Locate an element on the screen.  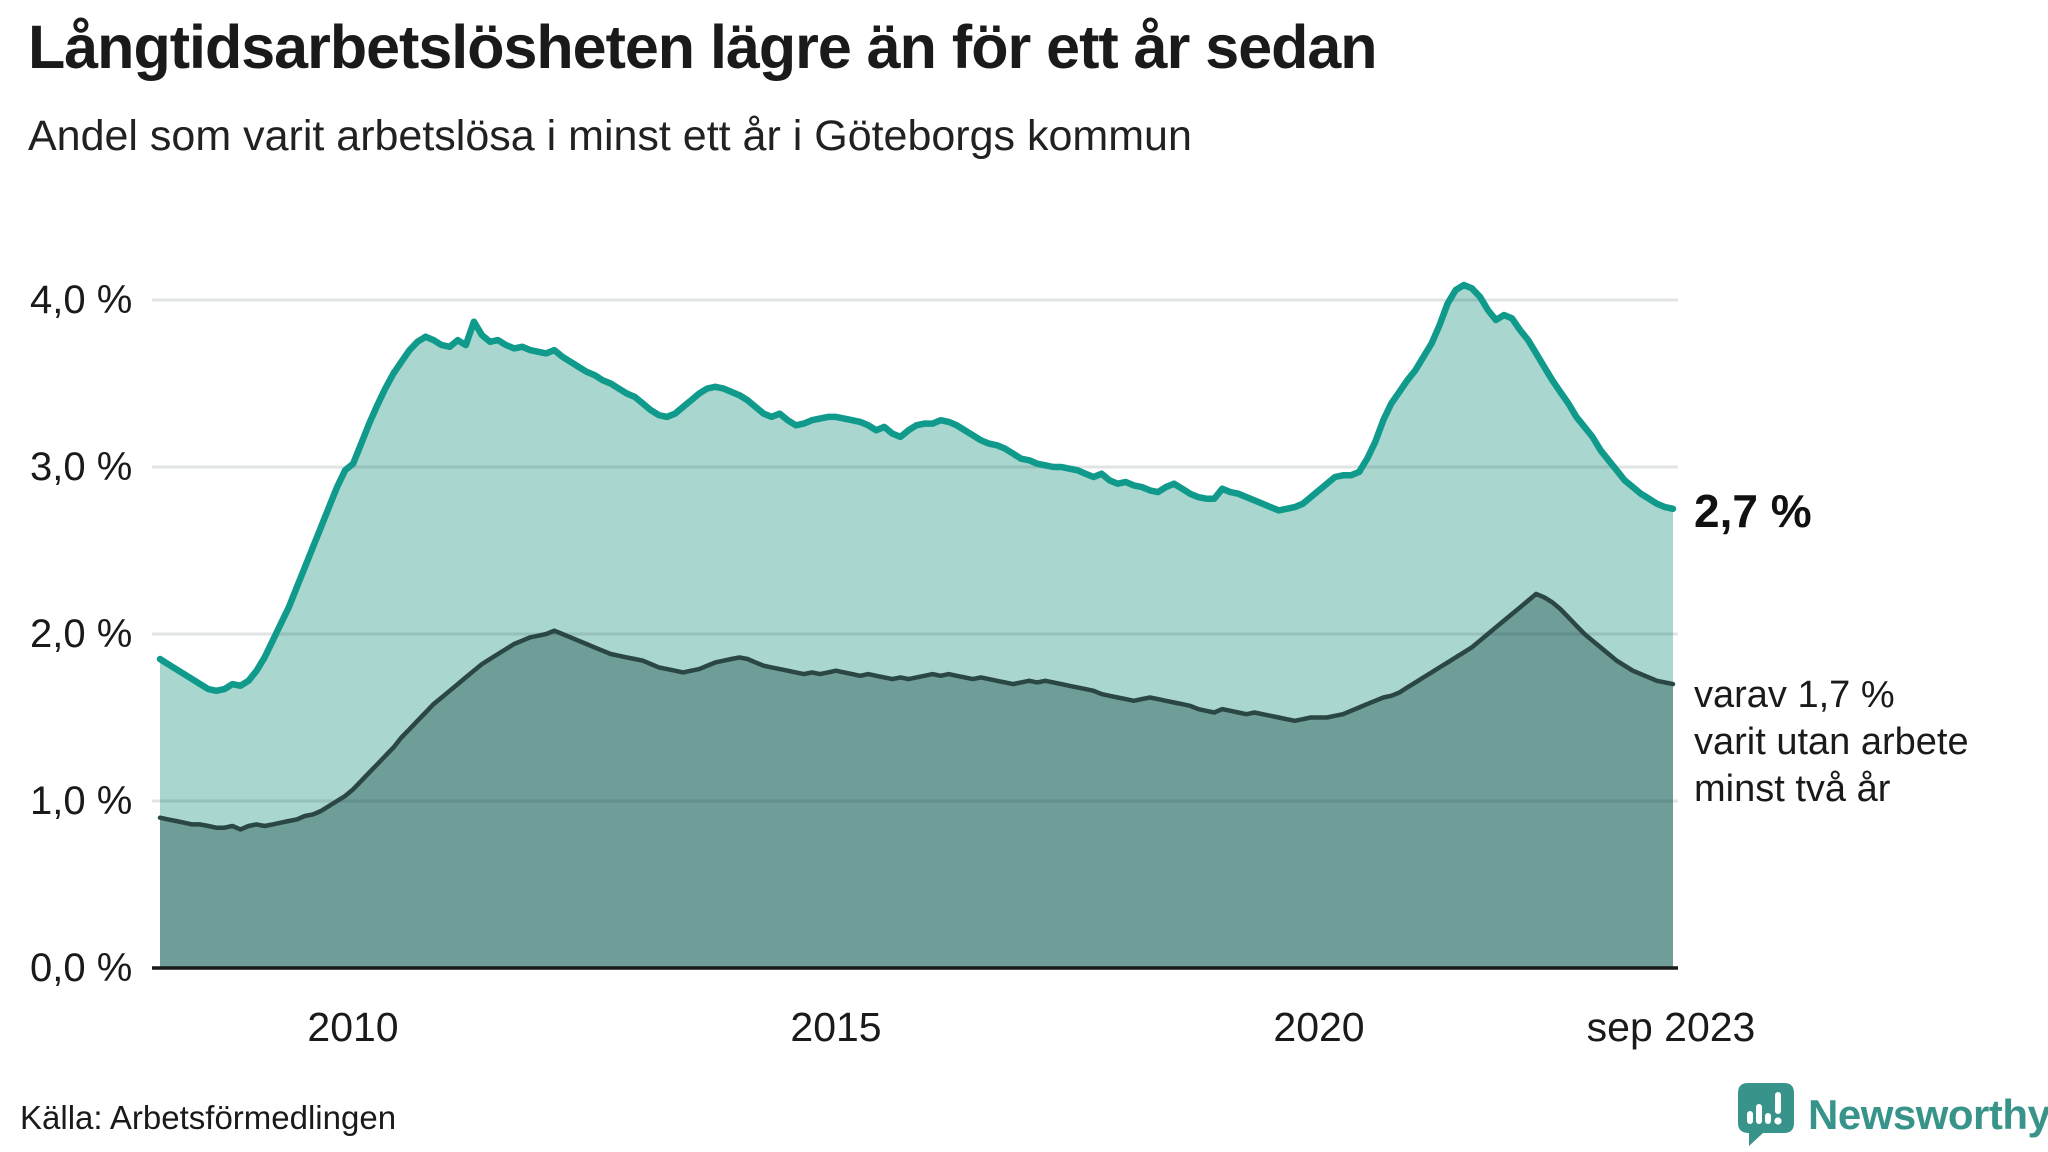
x-axis-label-2010: 2010 is located at coordinates (353, 1027).